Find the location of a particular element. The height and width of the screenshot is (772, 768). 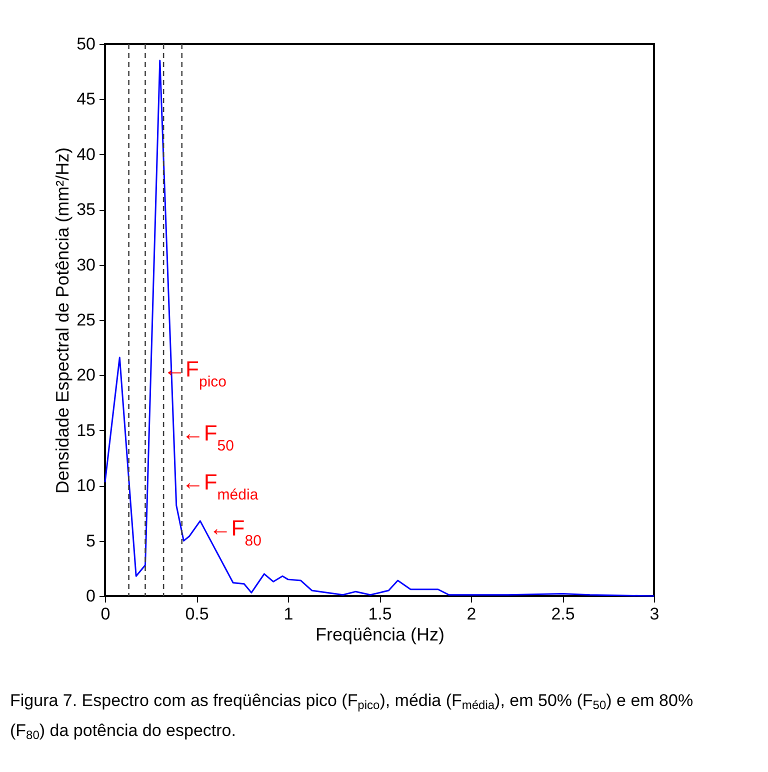

x-tick-label: 0 is located at coordinates (105, 614).